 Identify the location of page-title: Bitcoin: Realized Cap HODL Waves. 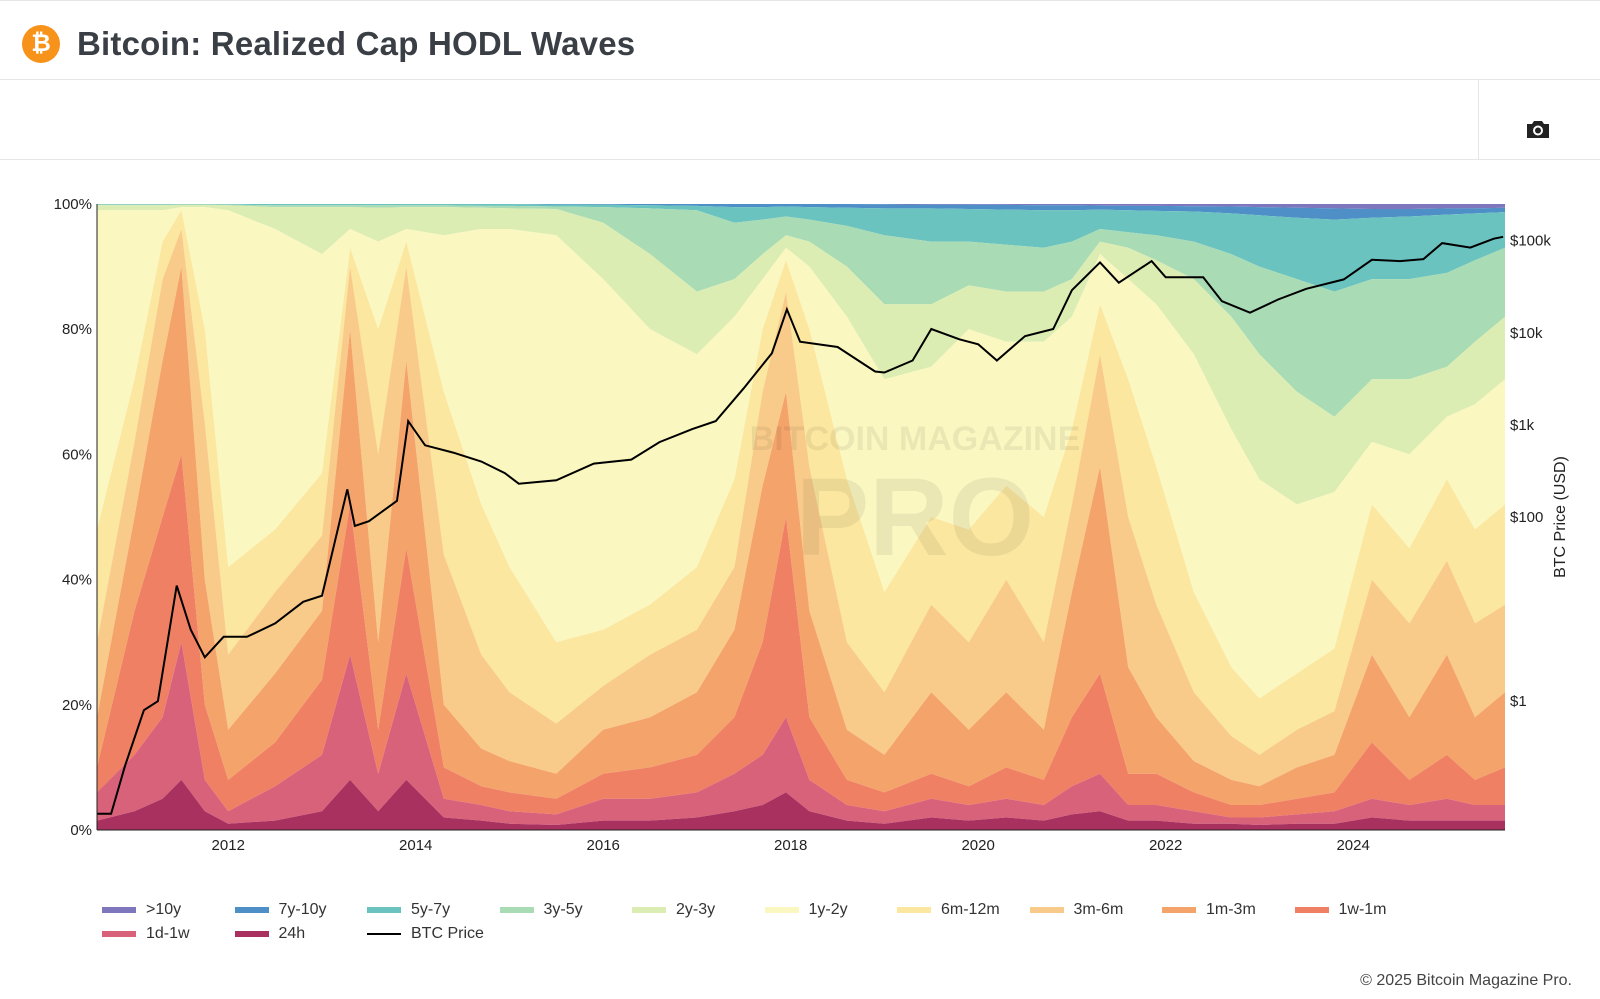
(356, 43).